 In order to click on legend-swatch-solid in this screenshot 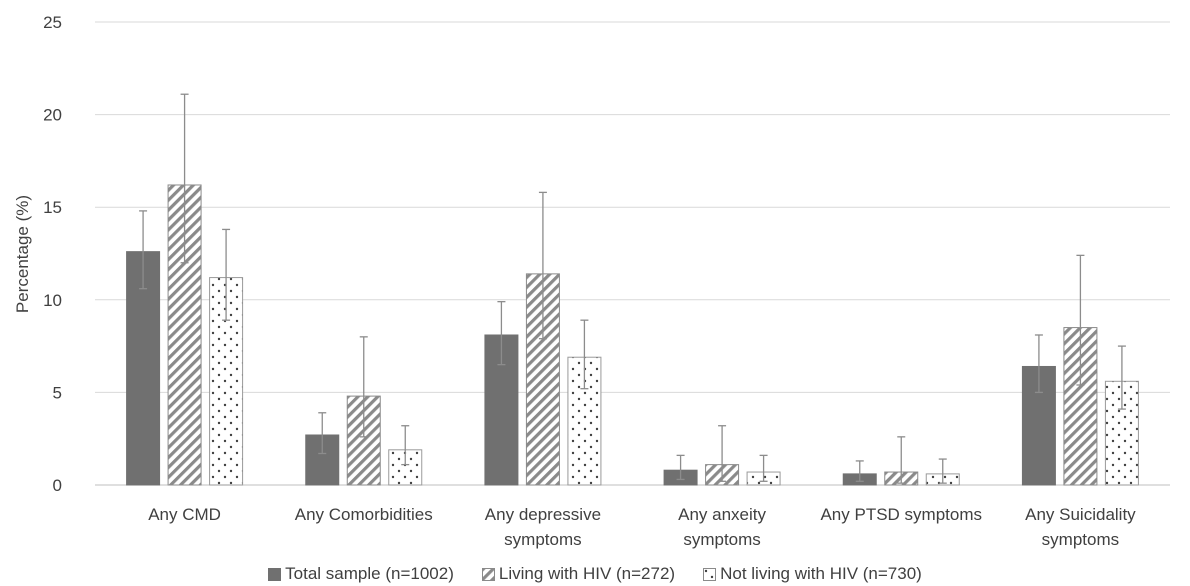, I will do `click(275, 574)`.